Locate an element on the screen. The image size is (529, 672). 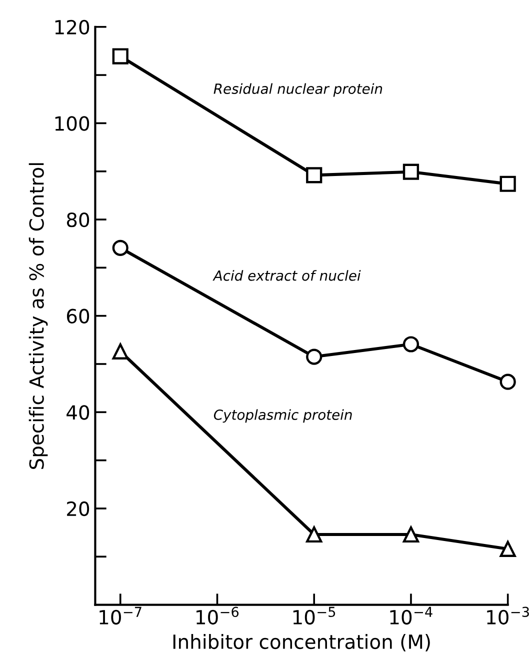
x-tick-label: 10$^{−4}$ is located at coordinates (411, 615).